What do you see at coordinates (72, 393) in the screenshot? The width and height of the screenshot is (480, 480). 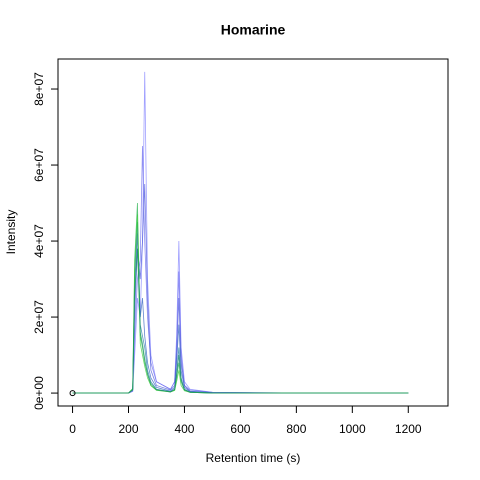 I see `point` at bounding box center [72, 393].